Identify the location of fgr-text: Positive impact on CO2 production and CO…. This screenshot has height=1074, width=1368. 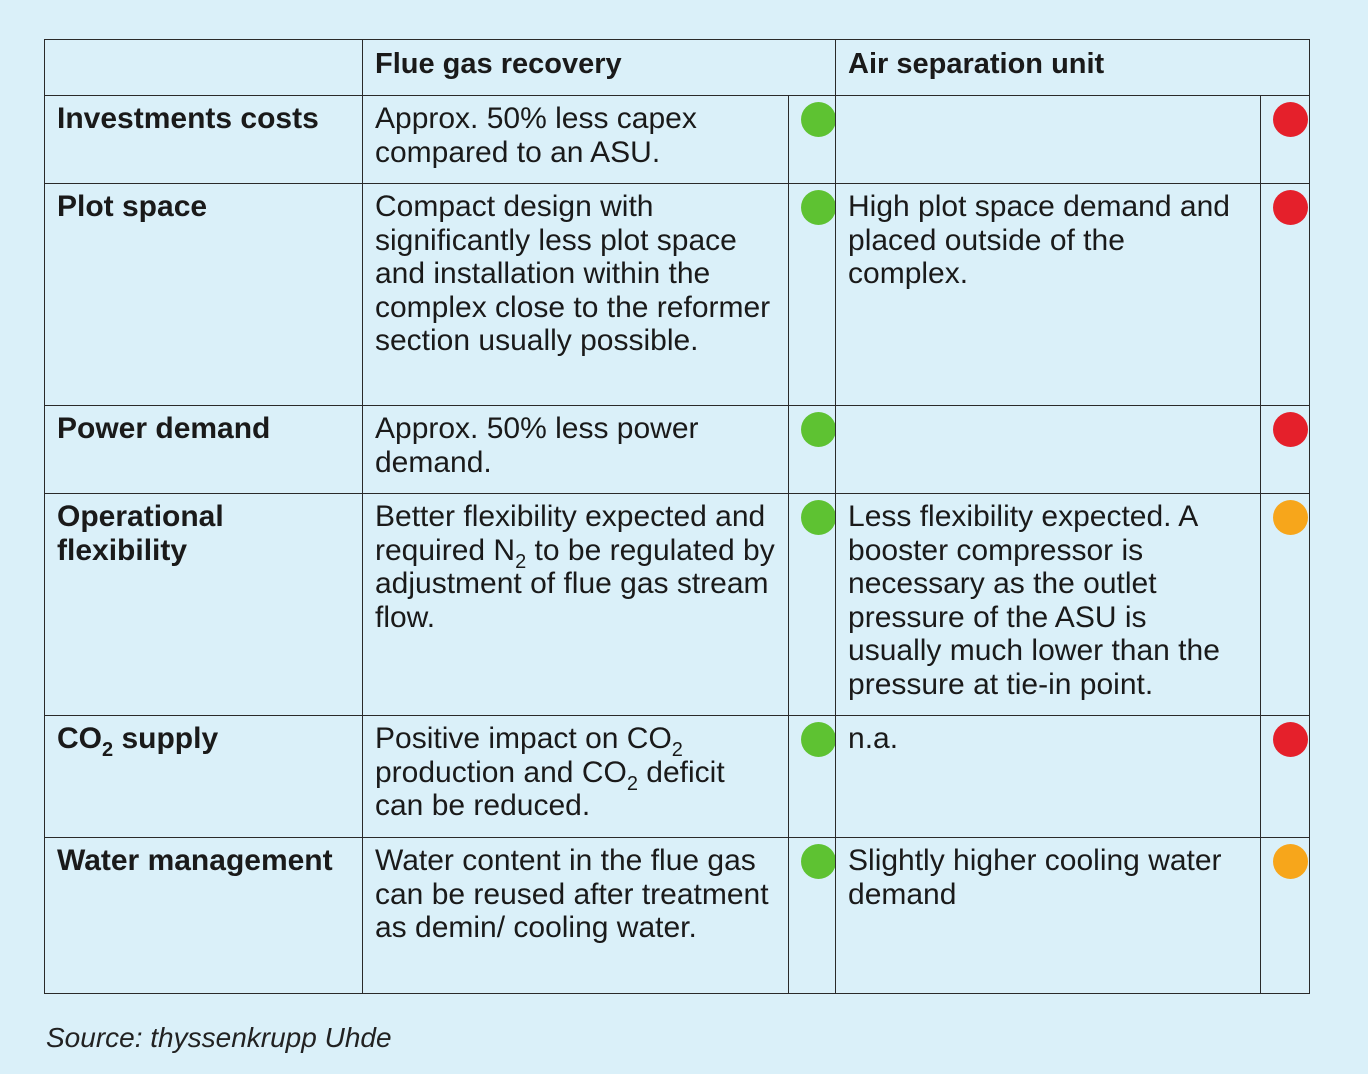
(575, 776).